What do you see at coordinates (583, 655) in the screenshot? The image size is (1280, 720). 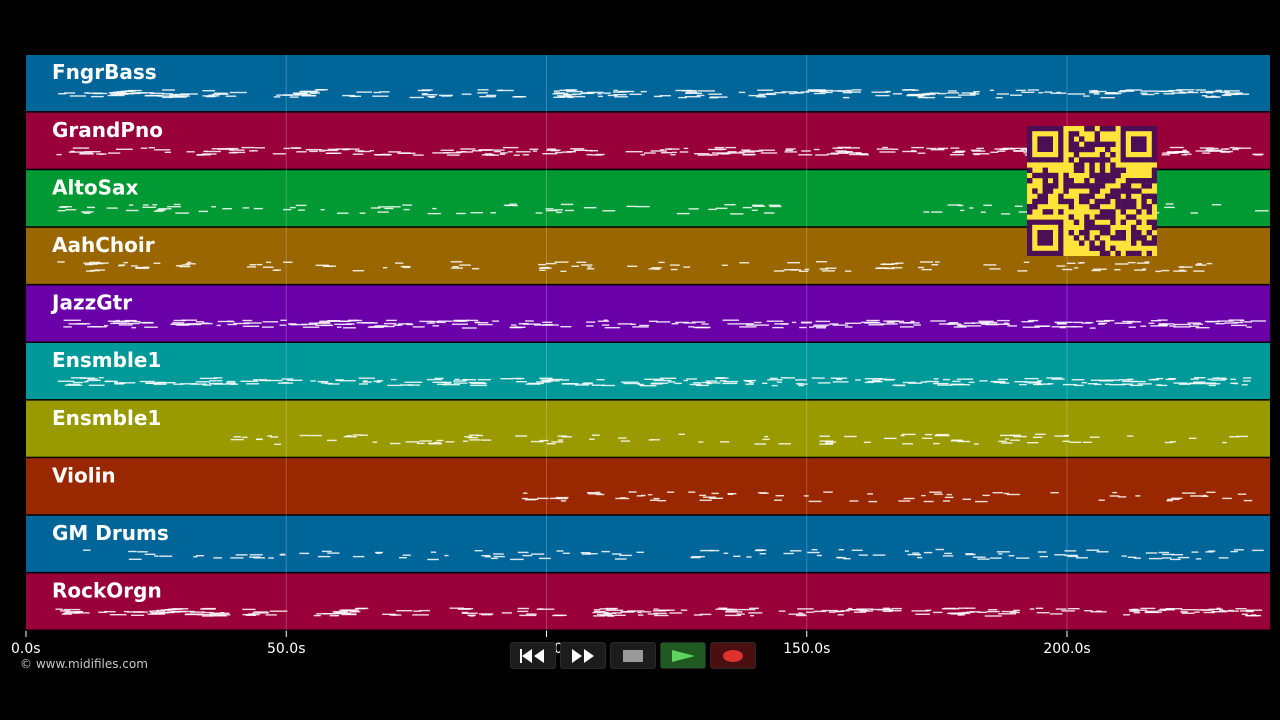 I see `fast-forward-button` at bounding box center [583, 655].